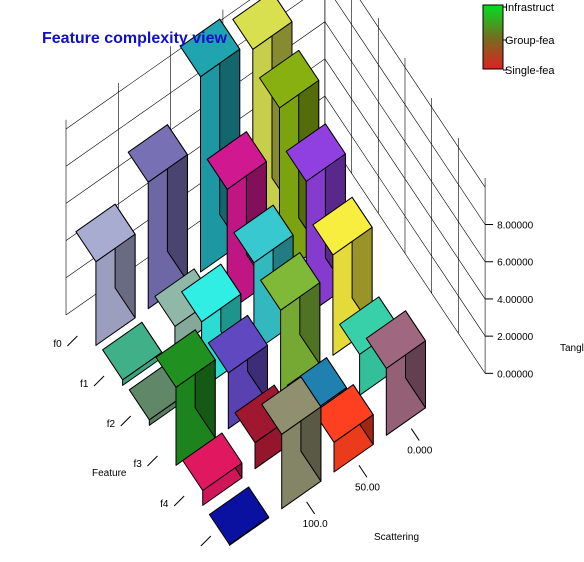 The image size is (584, 562). What do you see at coordinates (109, 473) in the screenshot?
I see `row-axis-label: Feature` at bounding box center [109, 473].